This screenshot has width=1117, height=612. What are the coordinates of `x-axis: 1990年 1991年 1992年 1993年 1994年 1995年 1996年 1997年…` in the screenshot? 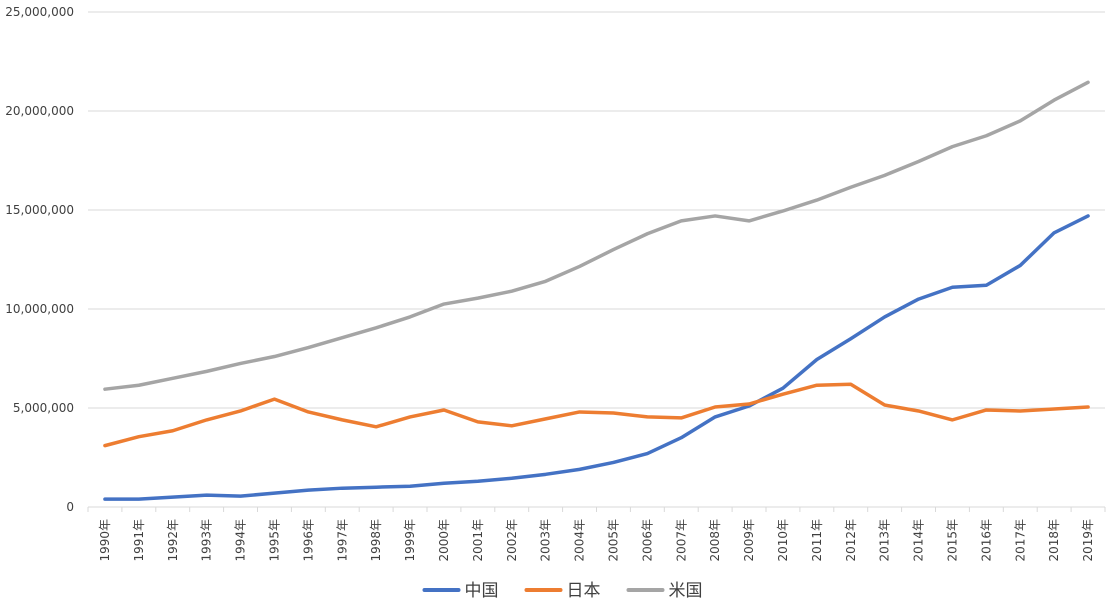 It's located at (596, 534).